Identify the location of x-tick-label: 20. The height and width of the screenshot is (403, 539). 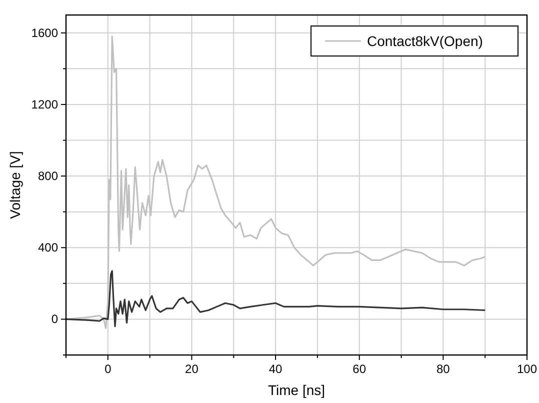
(192, 369).